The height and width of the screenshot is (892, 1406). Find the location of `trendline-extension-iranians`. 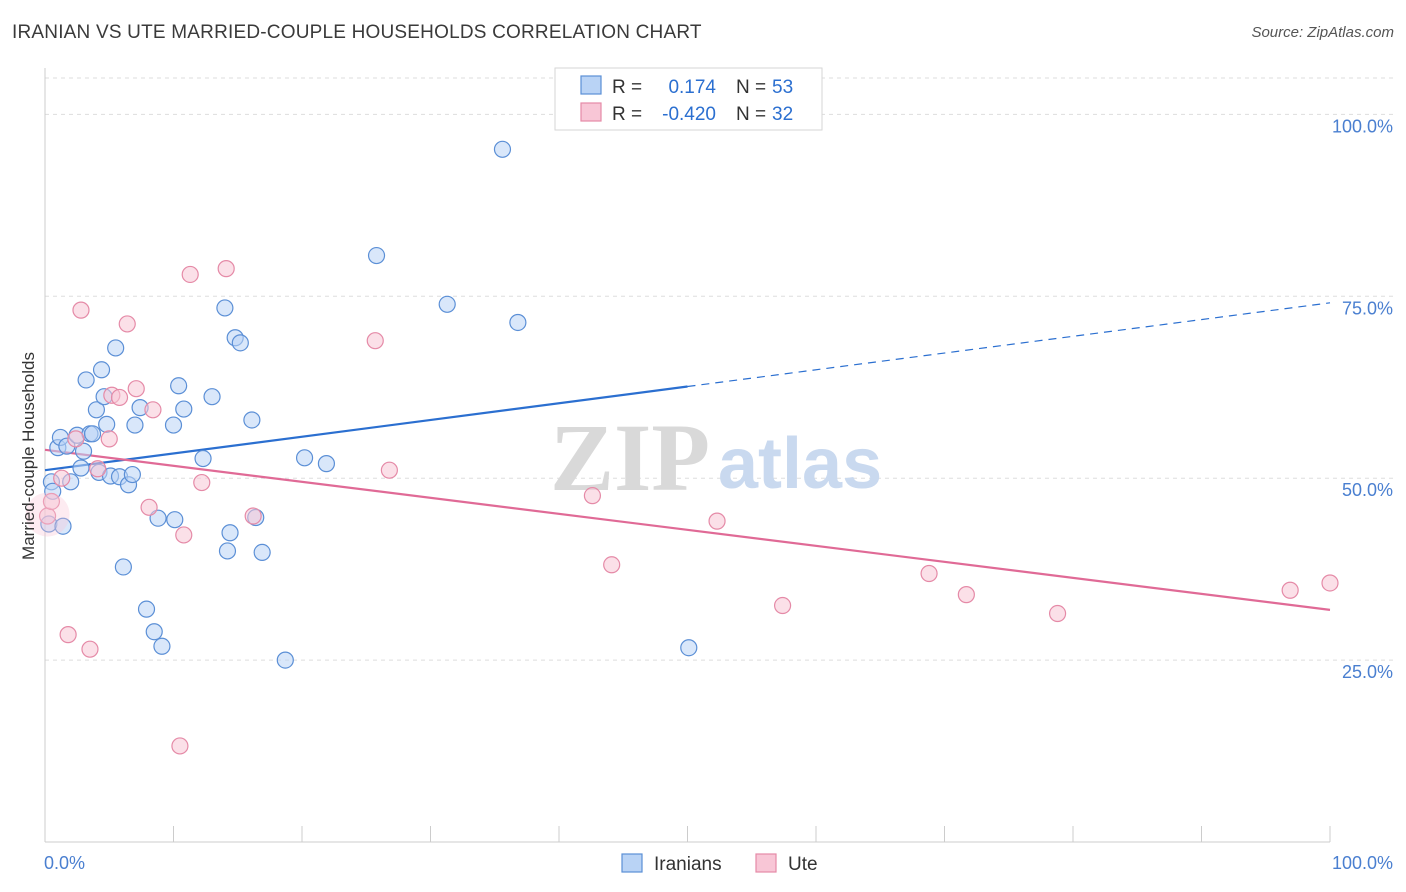

trendline-extension-iranians is located at coordinates (1009, 345).